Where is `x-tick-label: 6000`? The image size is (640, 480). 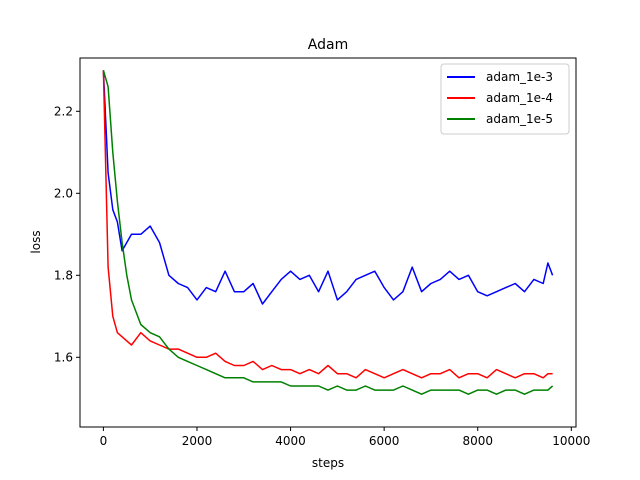
x-tick-label: 6000 is located at coordinates (384, 441).